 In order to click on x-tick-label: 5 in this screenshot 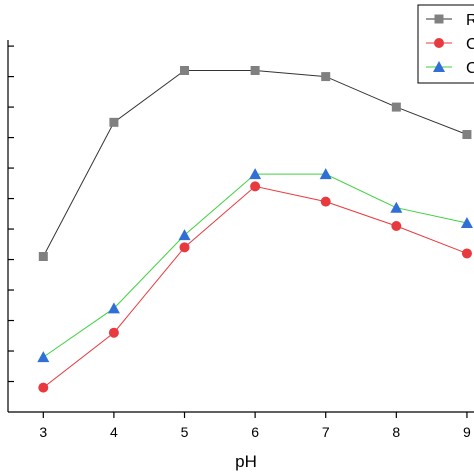, I will do `click(185, 432)`.